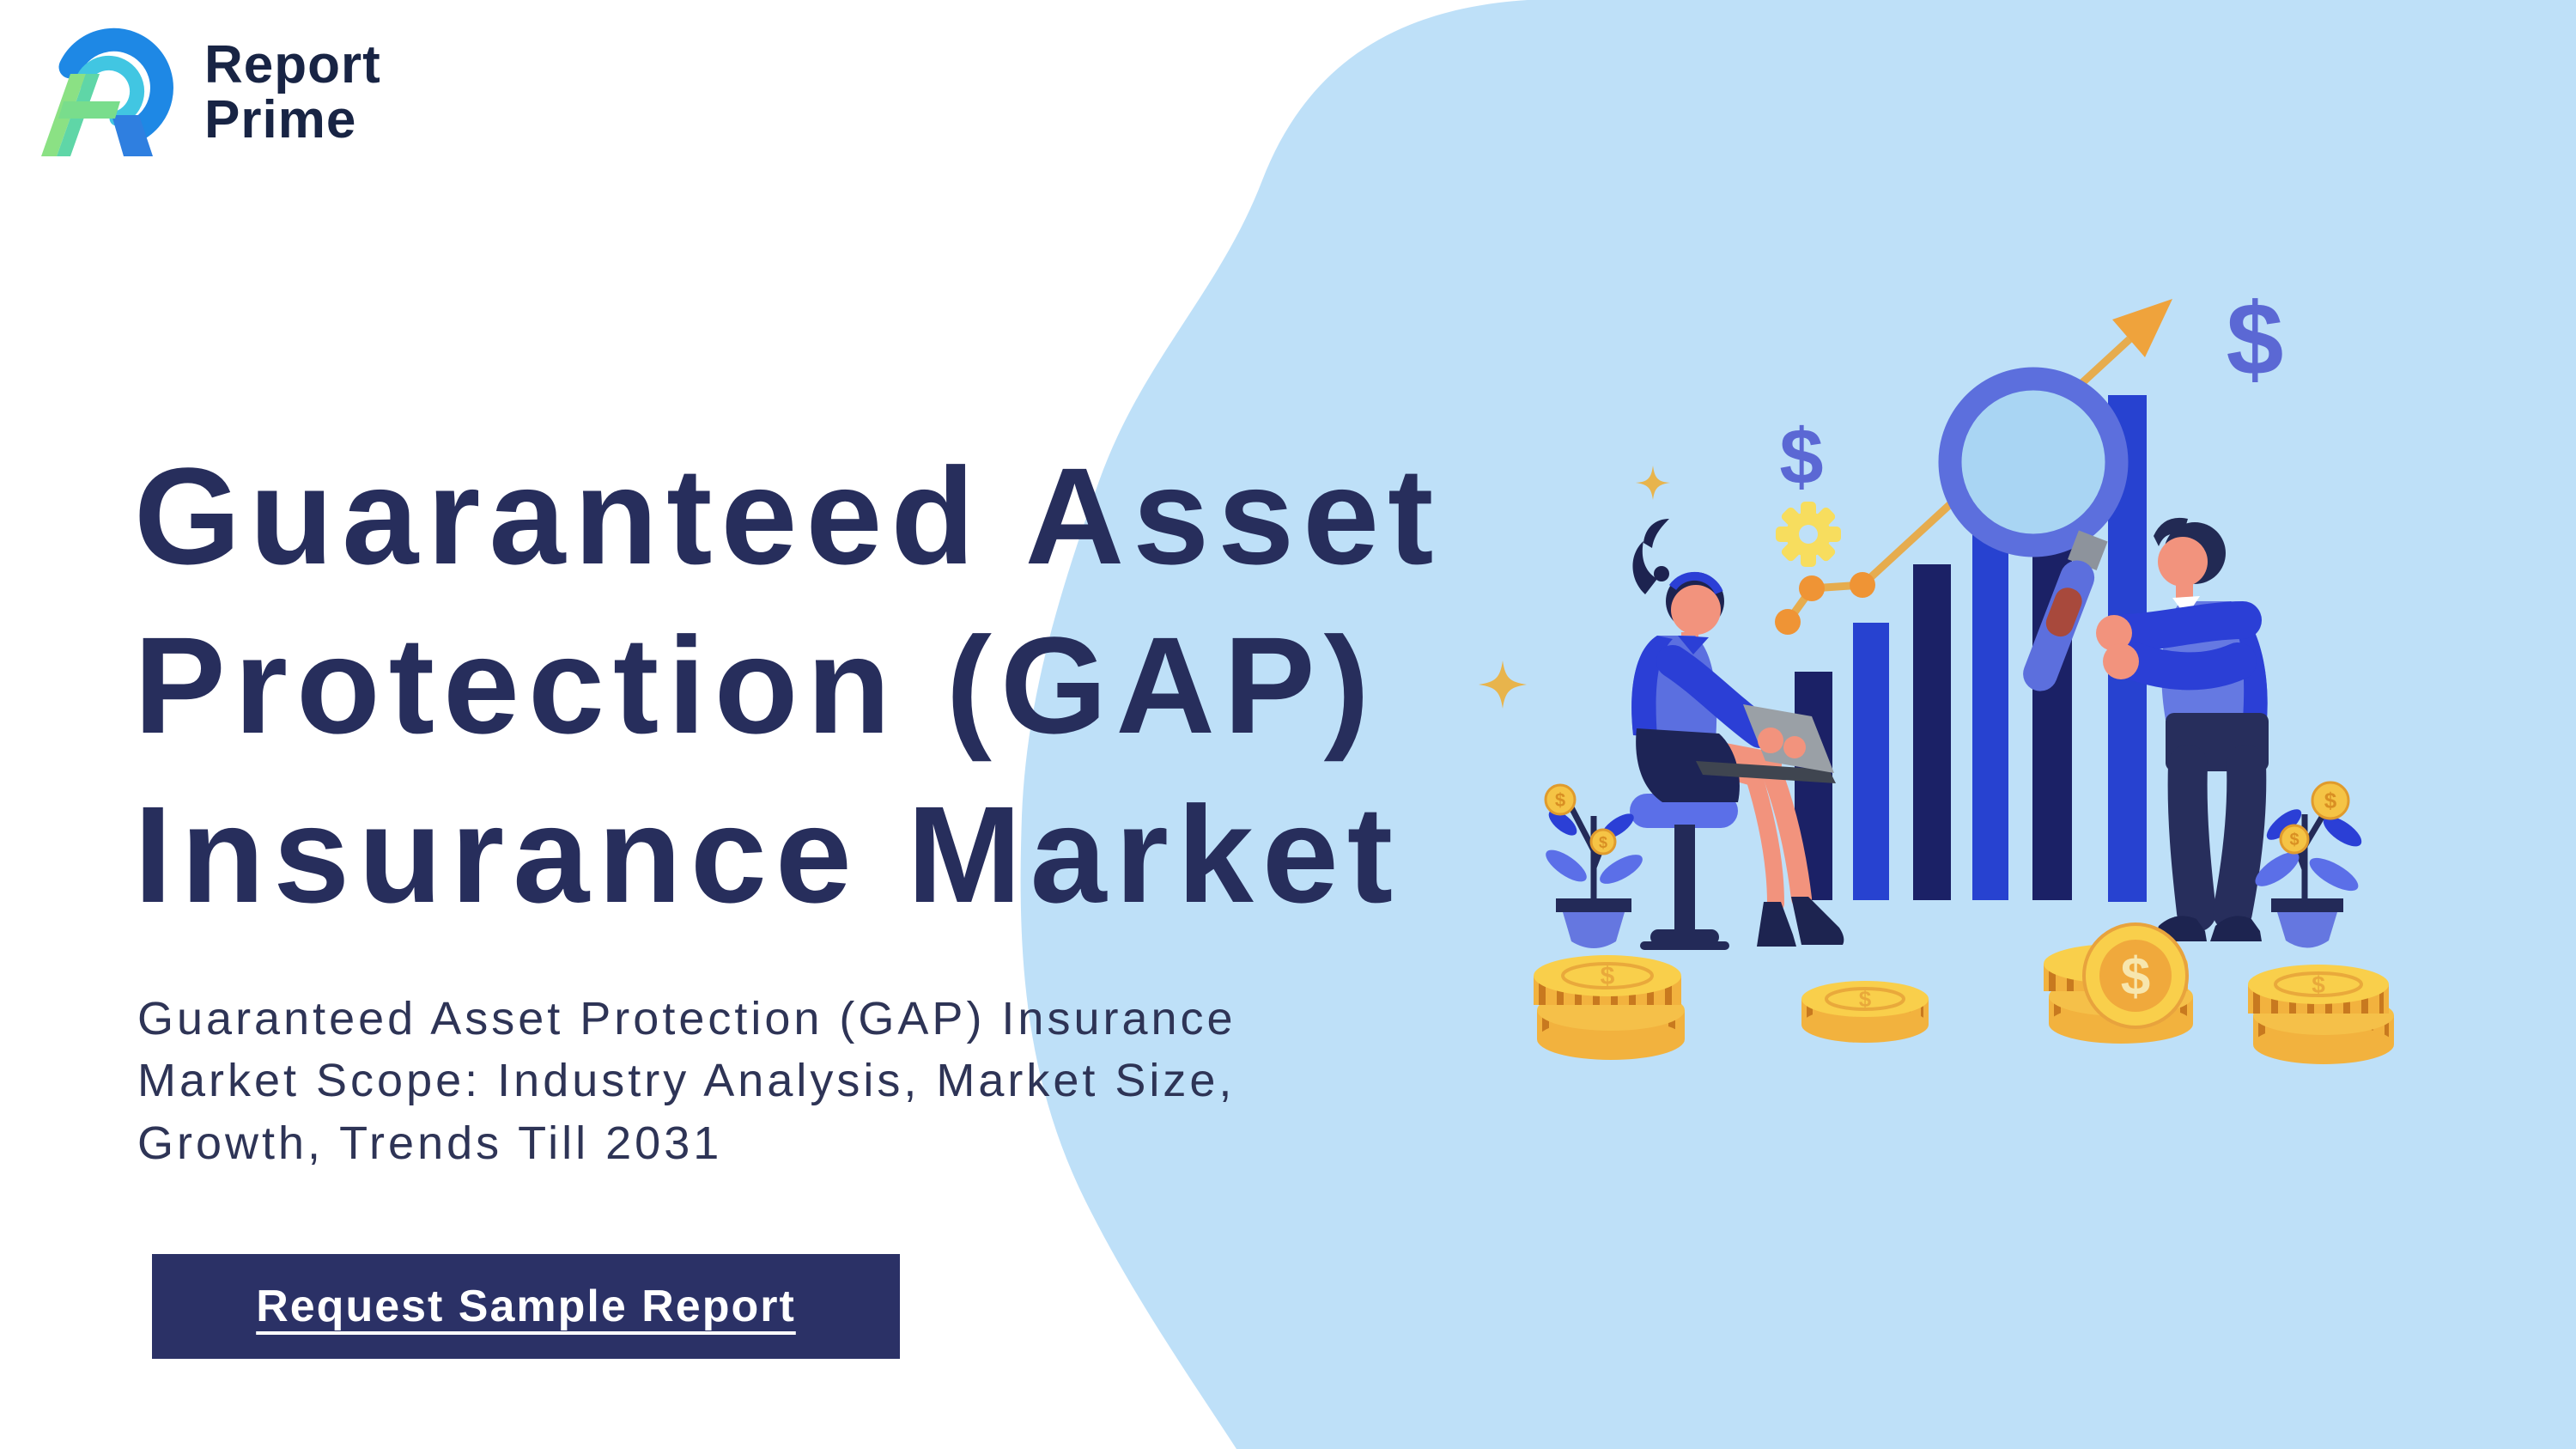 The image size is (2576, 1449). I want to click on title-line3: Insurance Market, so click(768, 853).